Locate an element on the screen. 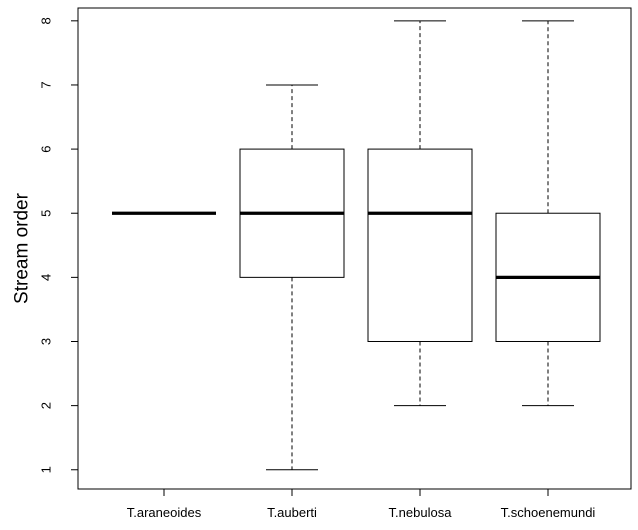  y-tick-label: 4 is located at coordinates (46, 277).